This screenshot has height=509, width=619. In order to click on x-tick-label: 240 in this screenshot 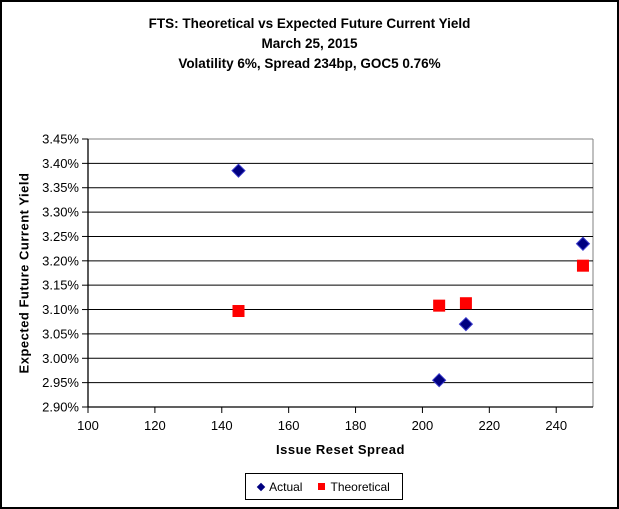, I will do `click(556, 425)`.